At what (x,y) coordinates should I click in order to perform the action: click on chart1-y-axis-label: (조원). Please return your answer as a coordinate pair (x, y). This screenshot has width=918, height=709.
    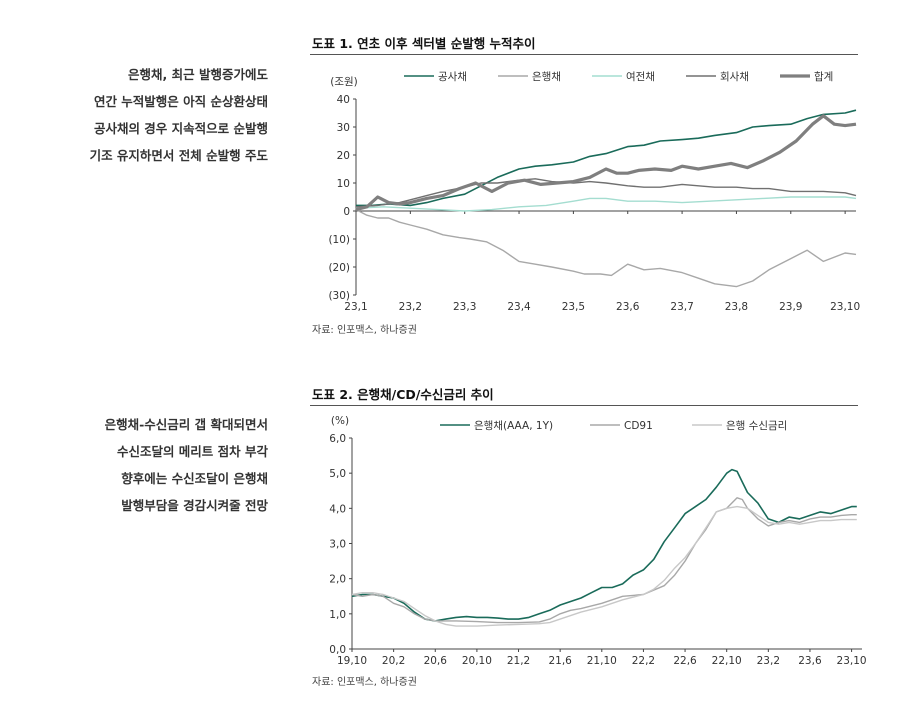
    Looking at the image, I should click on (344, 82).